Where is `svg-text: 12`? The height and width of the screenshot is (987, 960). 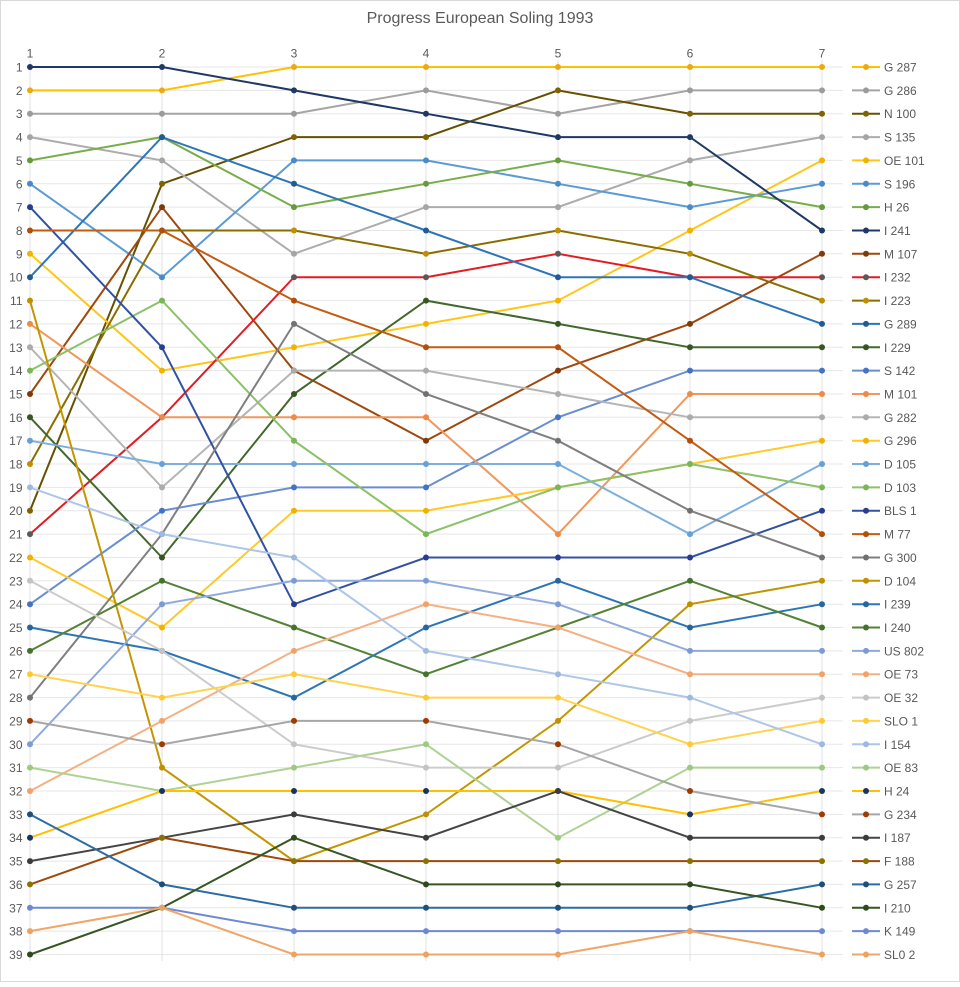
svg-text: 12 is located at coordinates (16, 324).